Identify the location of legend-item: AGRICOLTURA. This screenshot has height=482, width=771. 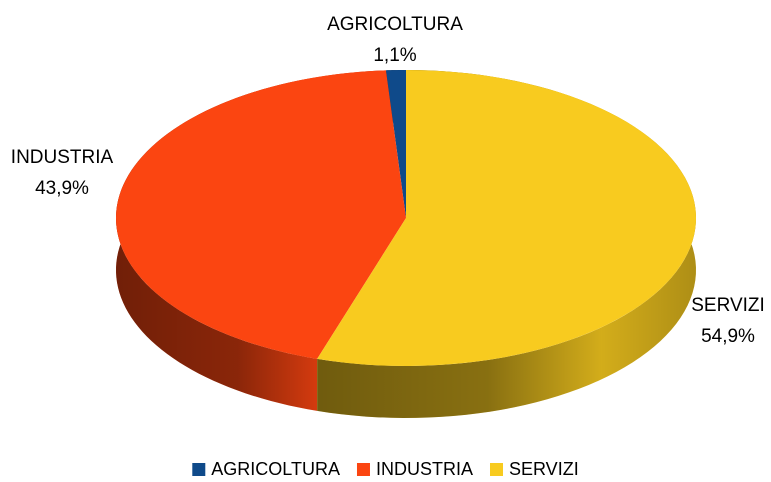
(266, 469).